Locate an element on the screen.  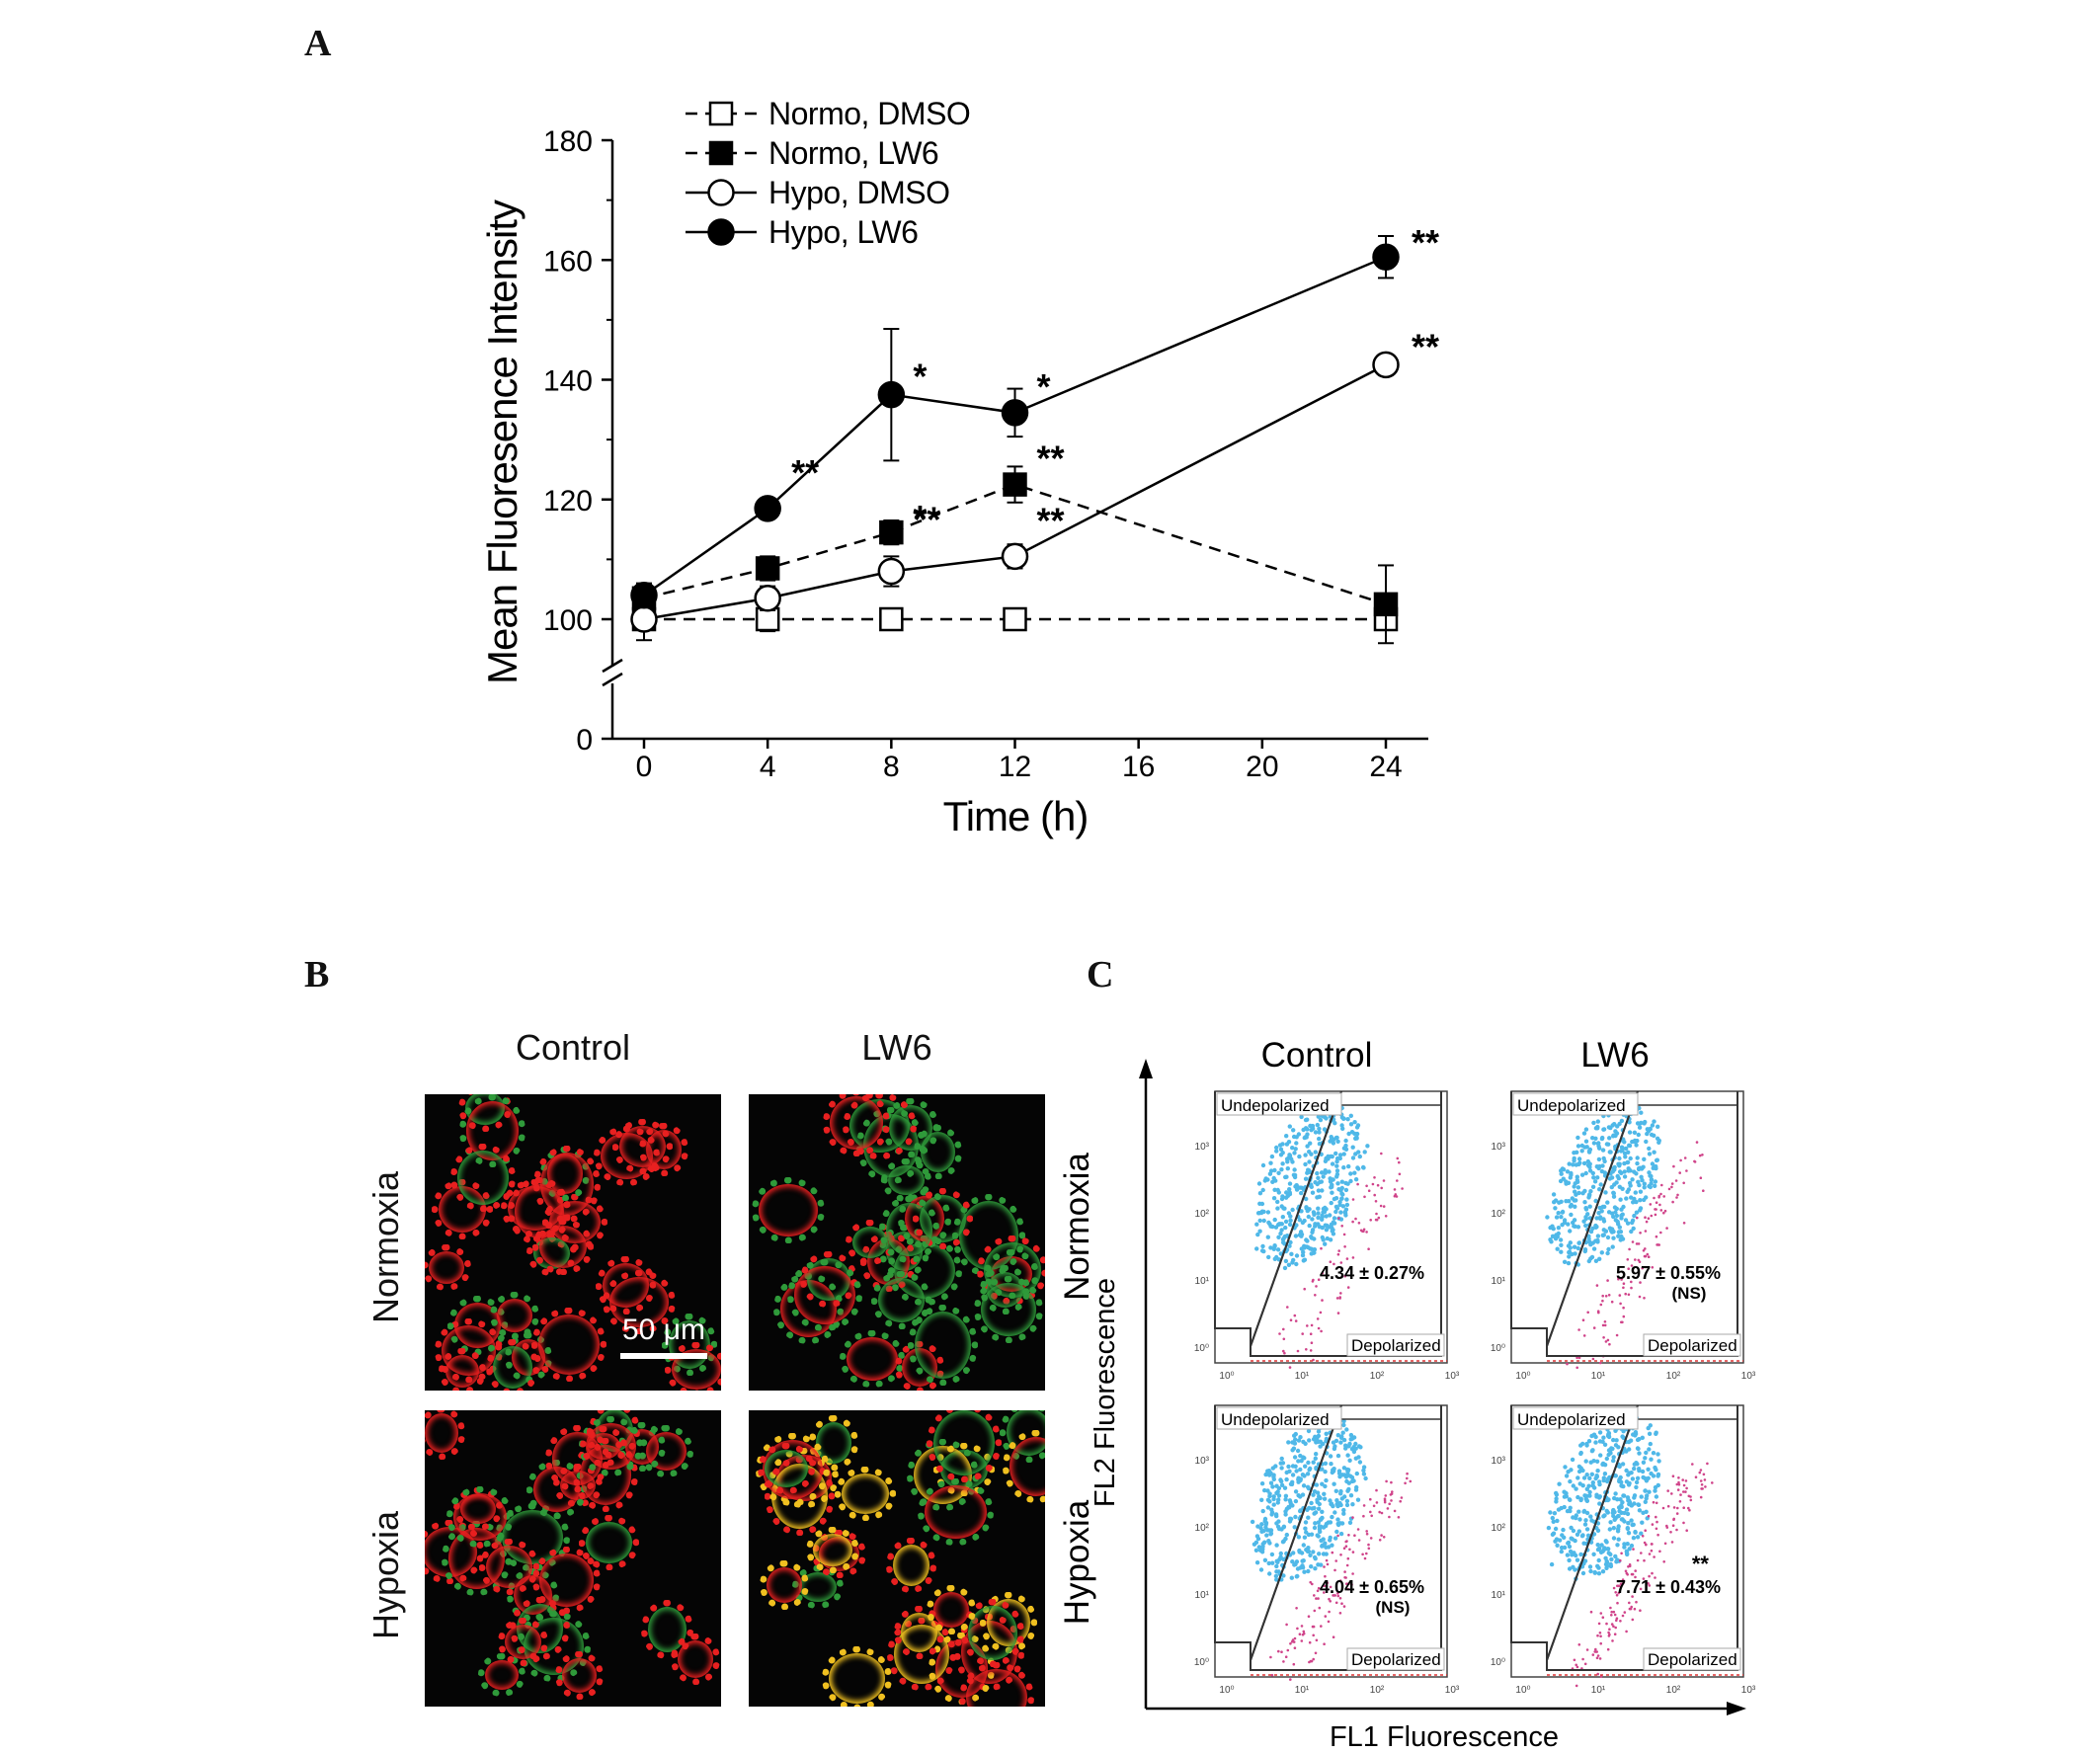
x-tick-label: 4 is located at coordinates (768, 767).